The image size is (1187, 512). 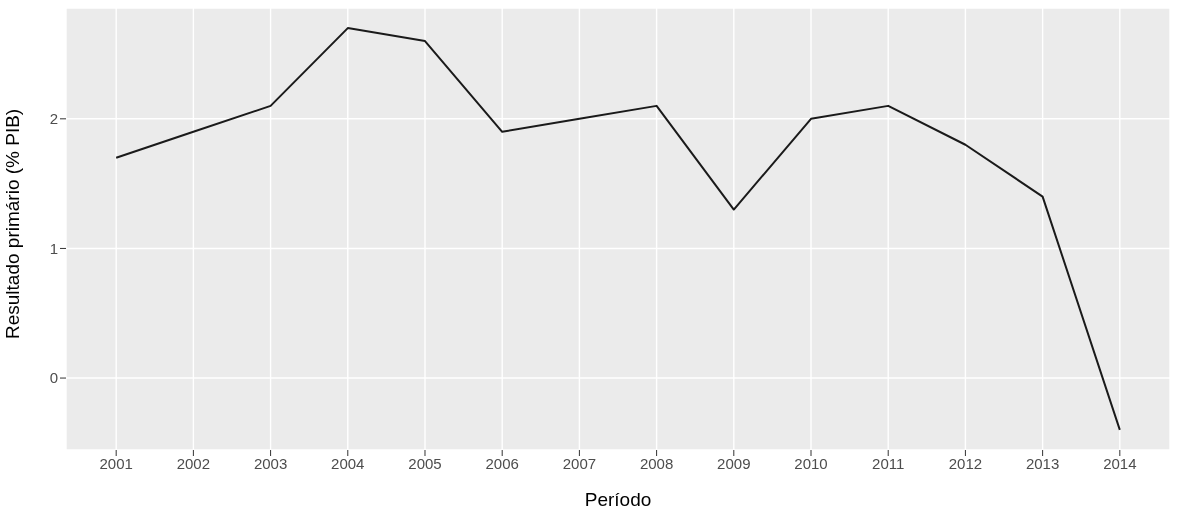 I want to click on x-tick-label: 2014, so click(x=1120, y=463).